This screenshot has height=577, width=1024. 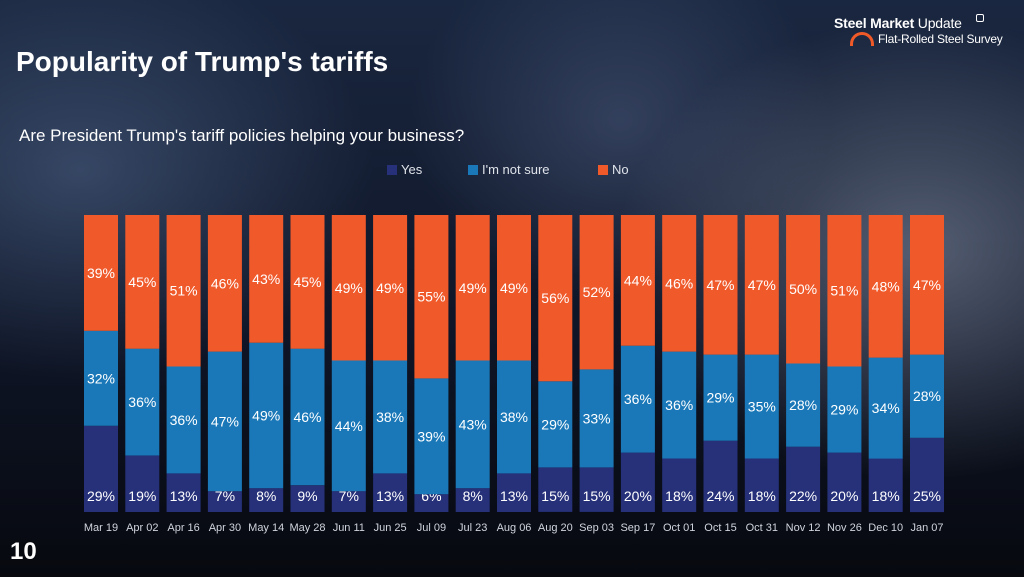 I want to click on data-label-yes-2: 19%, so click(x=142, y=496).